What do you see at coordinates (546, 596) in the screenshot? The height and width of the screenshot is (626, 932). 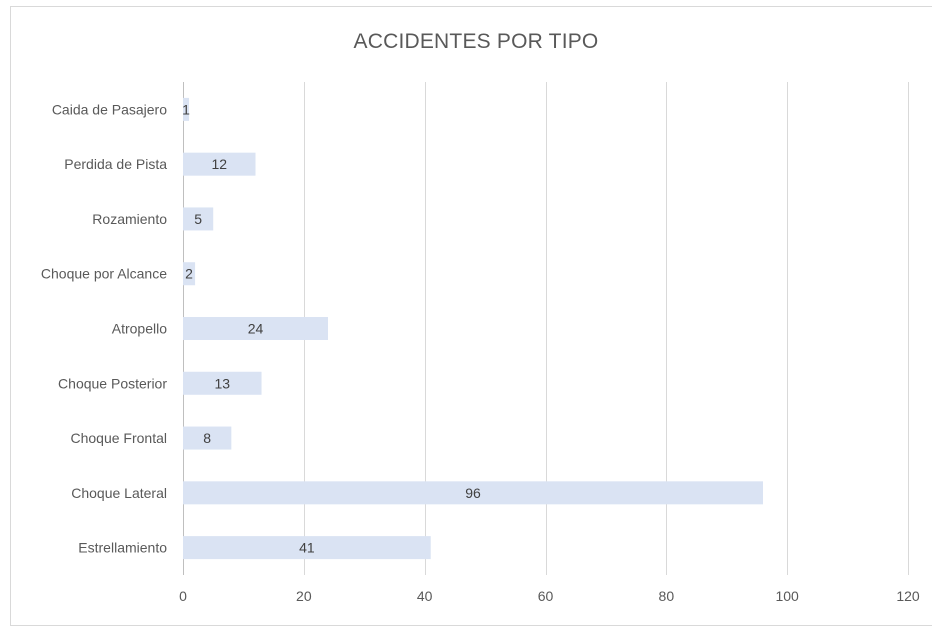 I see `x-tick-label: 60` at bounding box center [546, 596].